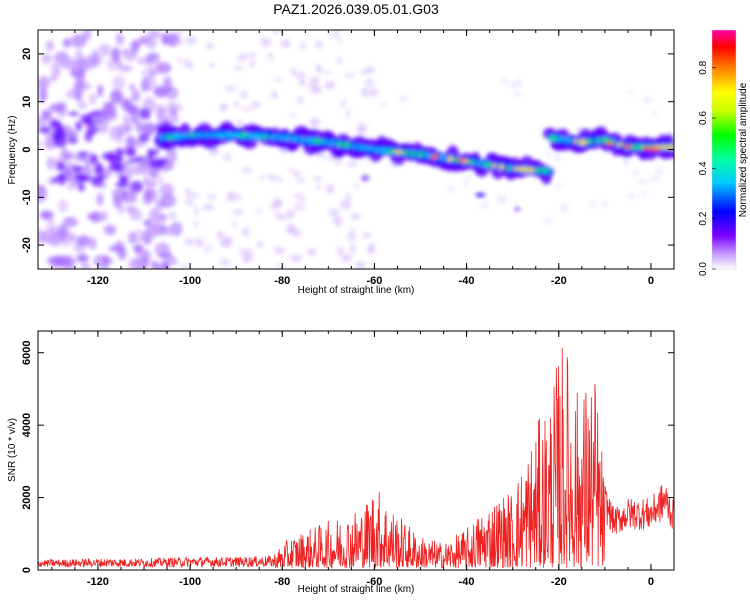  Describe the element at coordinates (356, 290) in the screenshot. I see `spectrogram-xlabel: Height of straight line (km)` at that location.